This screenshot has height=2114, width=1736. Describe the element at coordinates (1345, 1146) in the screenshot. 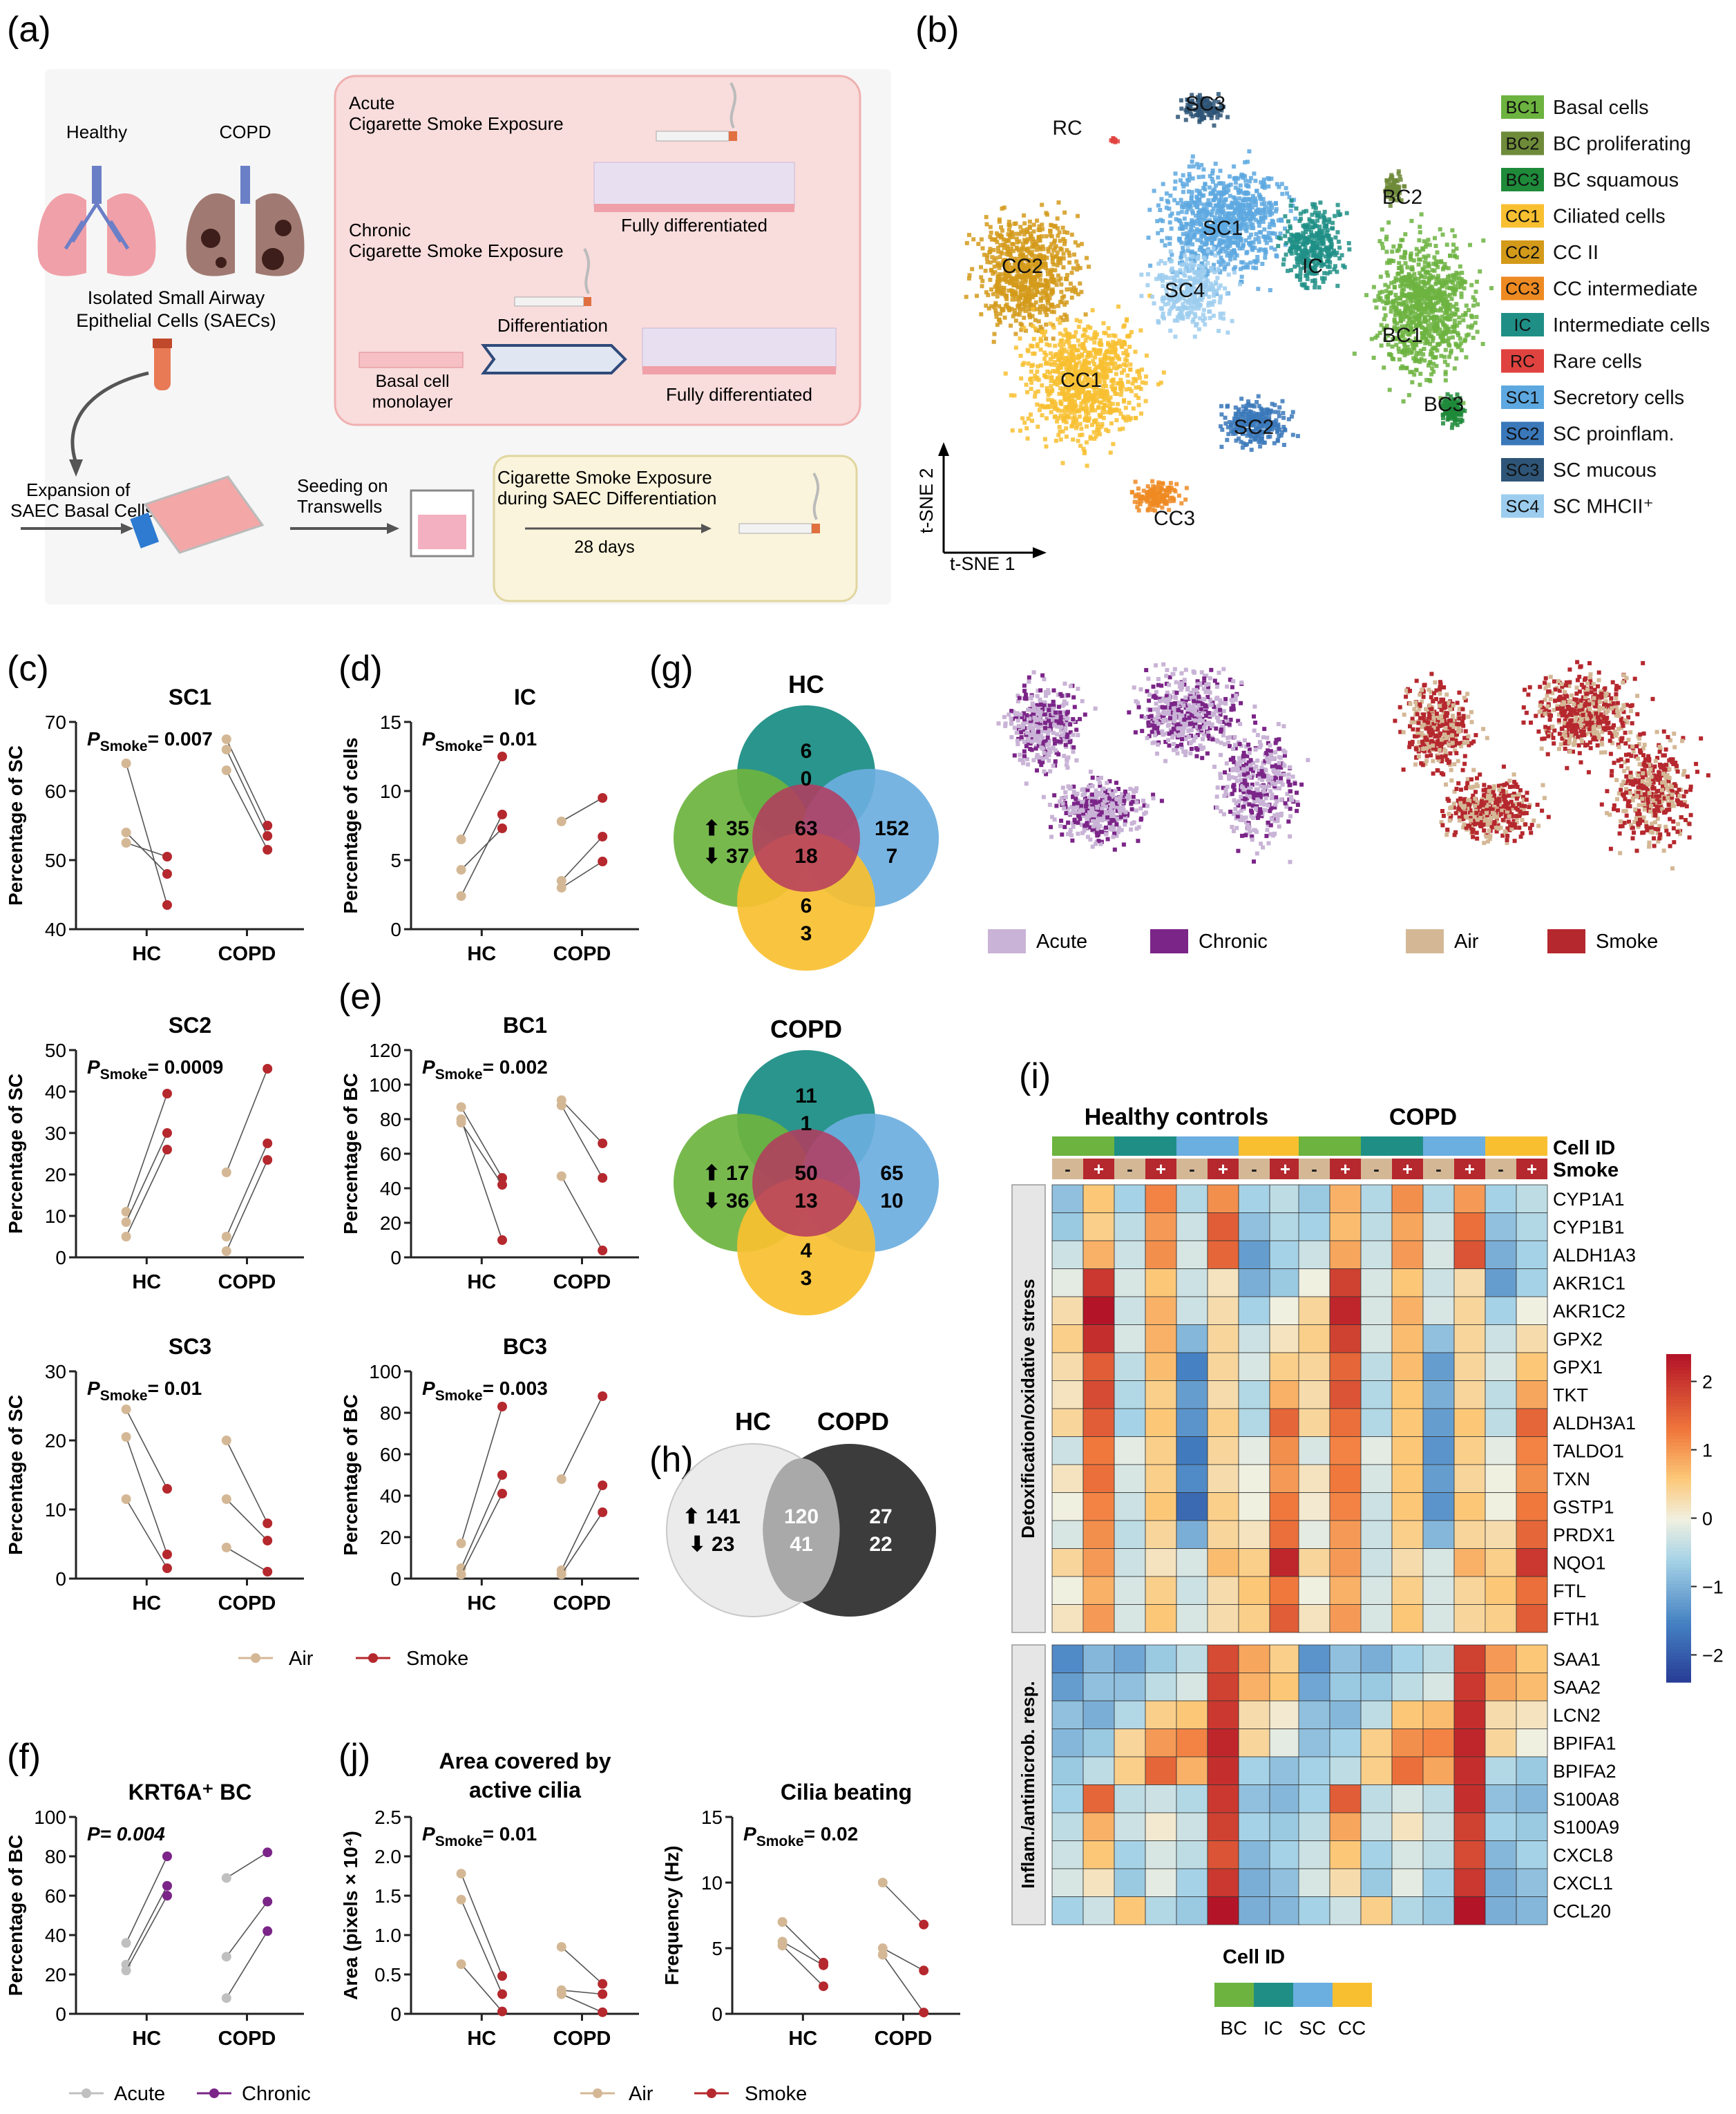

I see `cellid-bar` at that location.